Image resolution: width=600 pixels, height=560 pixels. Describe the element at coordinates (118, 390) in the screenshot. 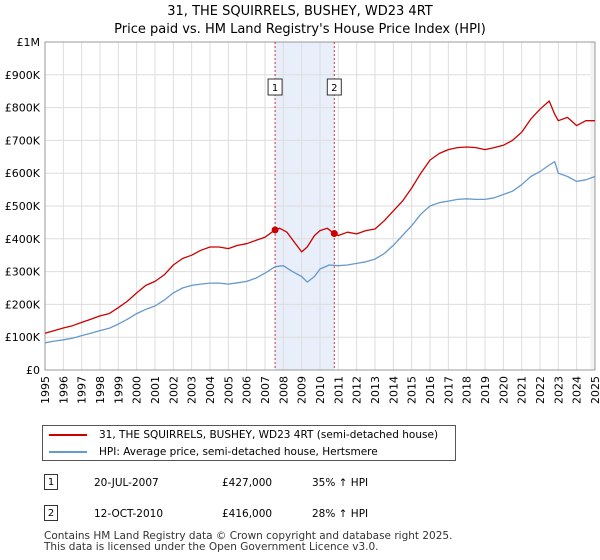

I see `x-tick-label: 1999` at that location.